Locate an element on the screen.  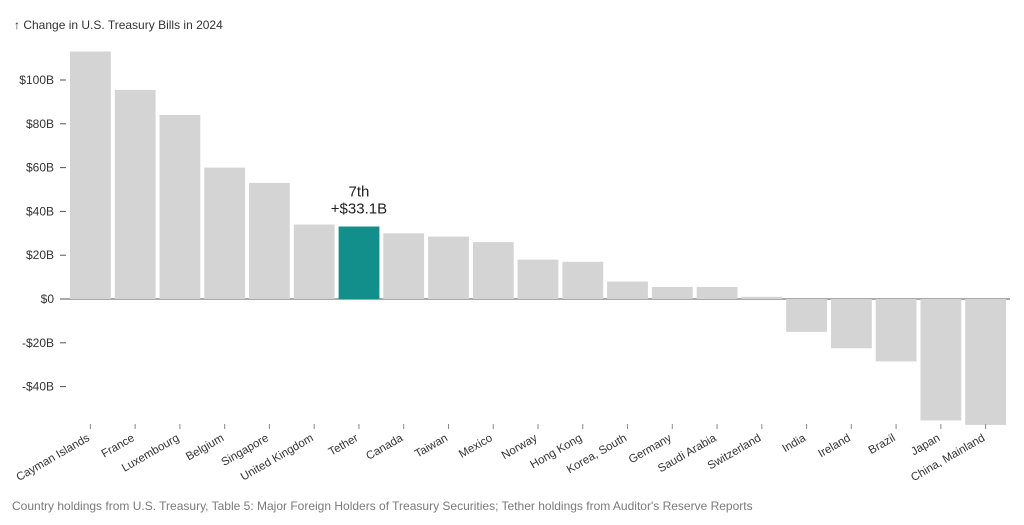
category-label: Tether is located at coordinates (344, 445).